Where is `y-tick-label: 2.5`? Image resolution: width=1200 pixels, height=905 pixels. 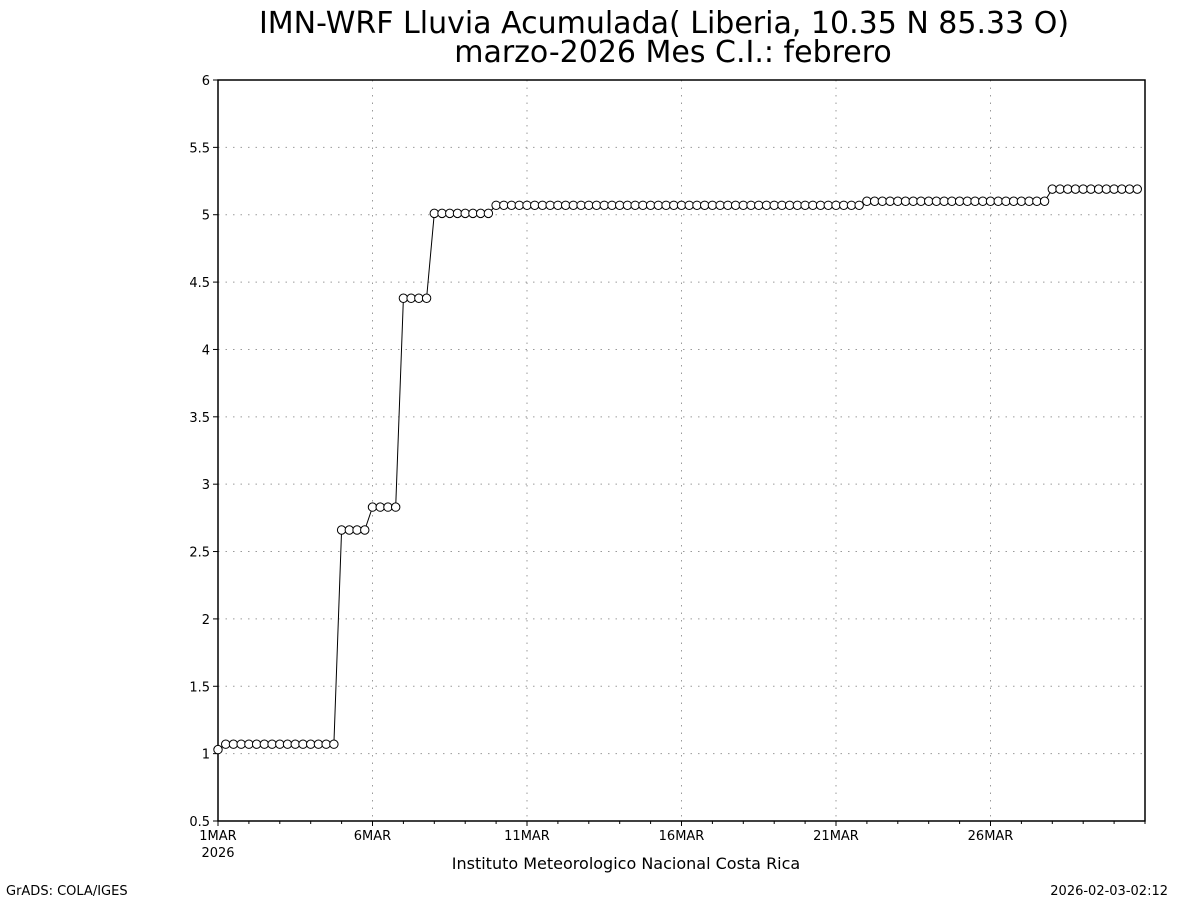
y-tick-label: 2.5 is located at coordinates (199, 553).